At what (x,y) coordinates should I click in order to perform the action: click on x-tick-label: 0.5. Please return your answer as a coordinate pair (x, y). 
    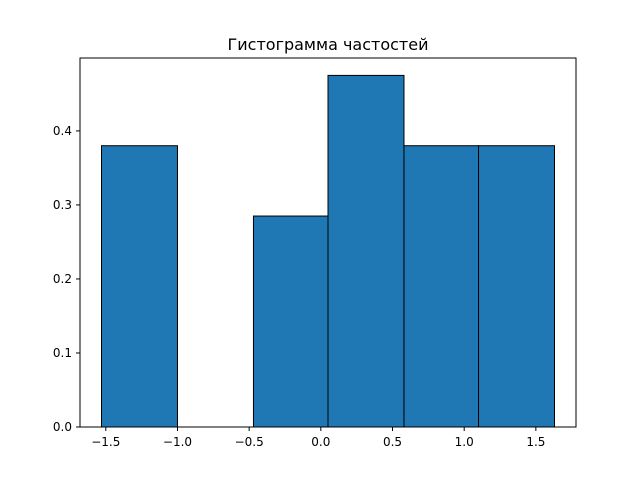
    Looking at the image, I should click on (392, 442).